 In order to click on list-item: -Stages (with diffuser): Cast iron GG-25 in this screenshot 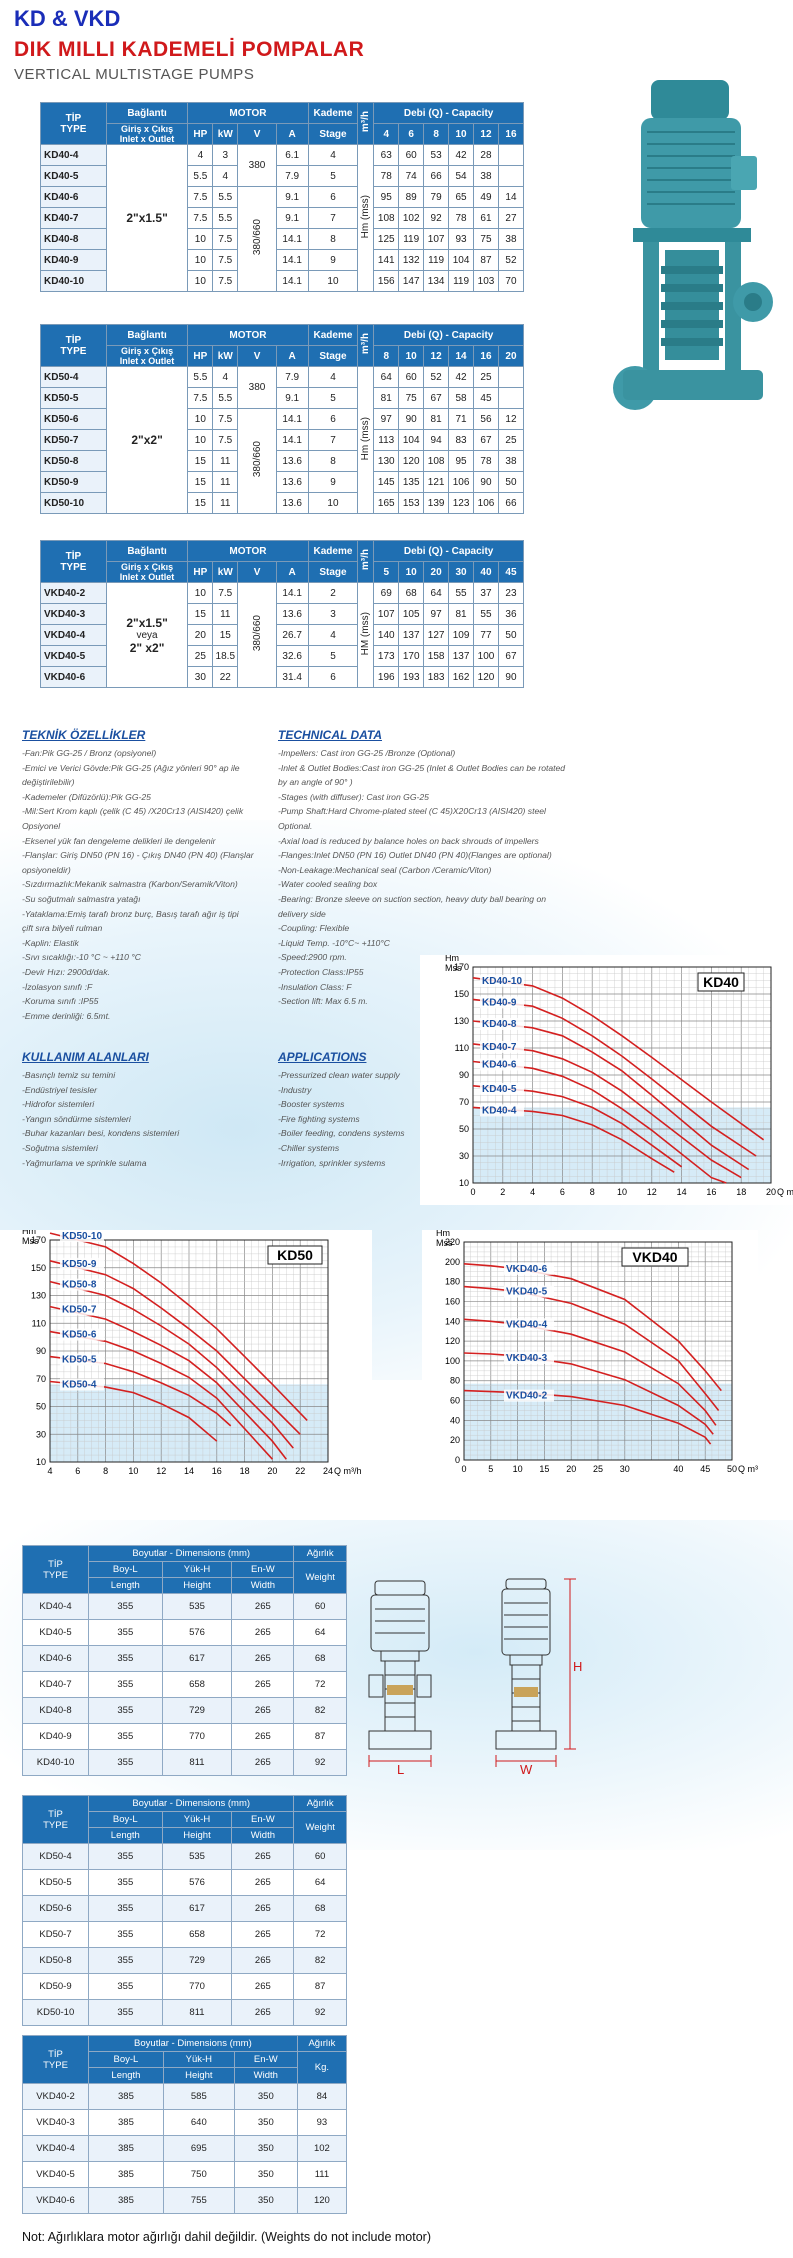, I will do `click(353, 796)`.